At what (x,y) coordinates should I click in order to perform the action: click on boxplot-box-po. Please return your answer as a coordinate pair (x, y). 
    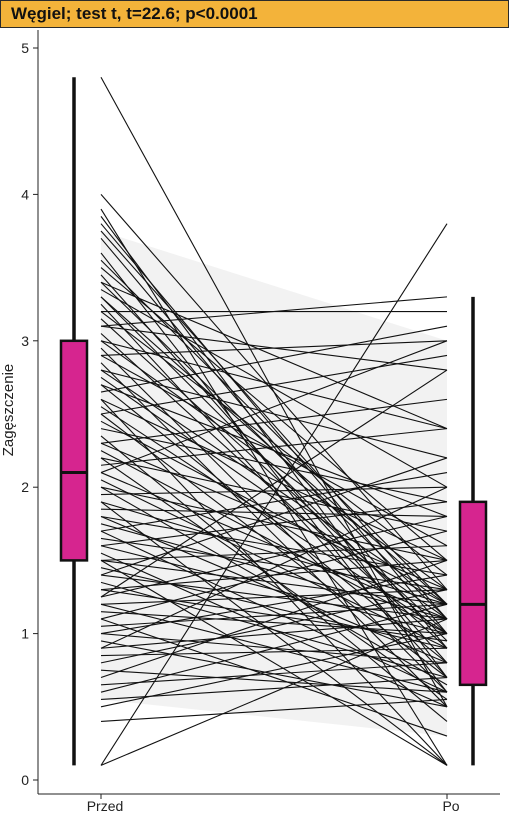
    Looking at the image, I should click on (473, 593).